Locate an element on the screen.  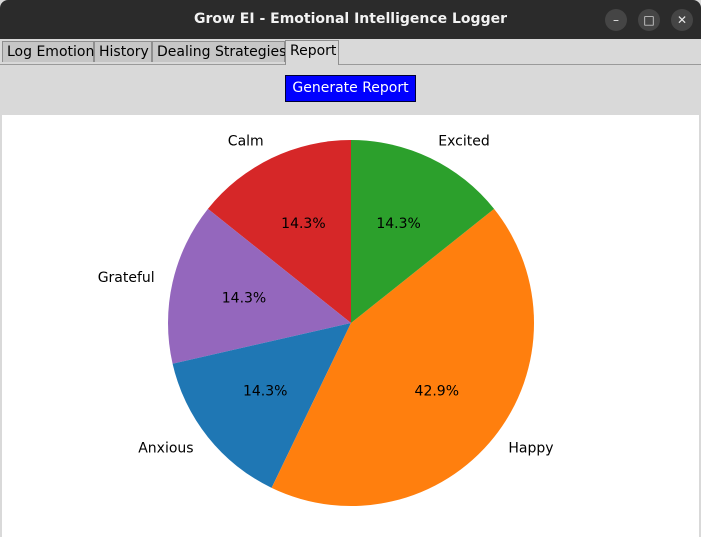
pie-slice-excited is located at coordinates (423, 231).